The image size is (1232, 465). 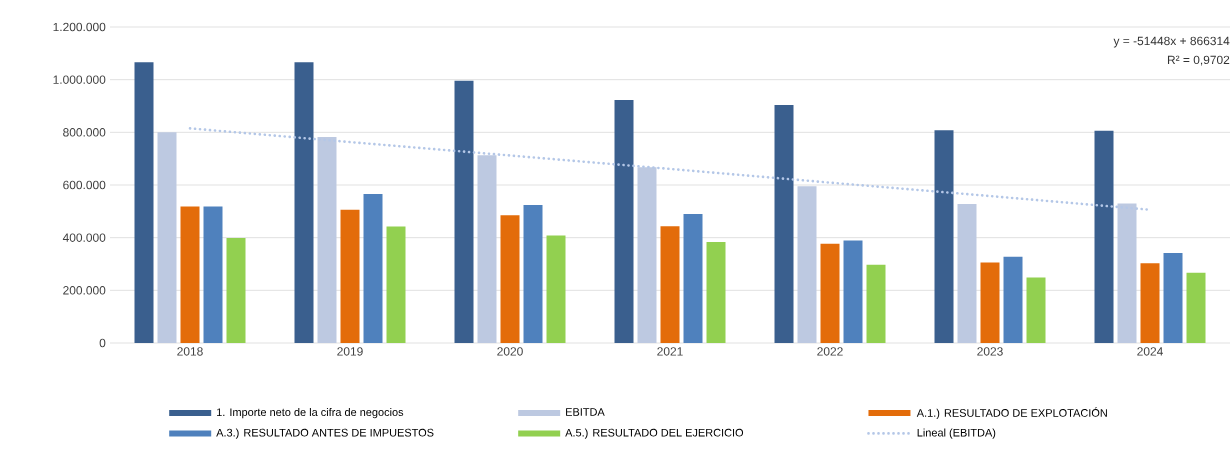 I want to click on y-tick-label: 200.000, so click(x=84, y=290).